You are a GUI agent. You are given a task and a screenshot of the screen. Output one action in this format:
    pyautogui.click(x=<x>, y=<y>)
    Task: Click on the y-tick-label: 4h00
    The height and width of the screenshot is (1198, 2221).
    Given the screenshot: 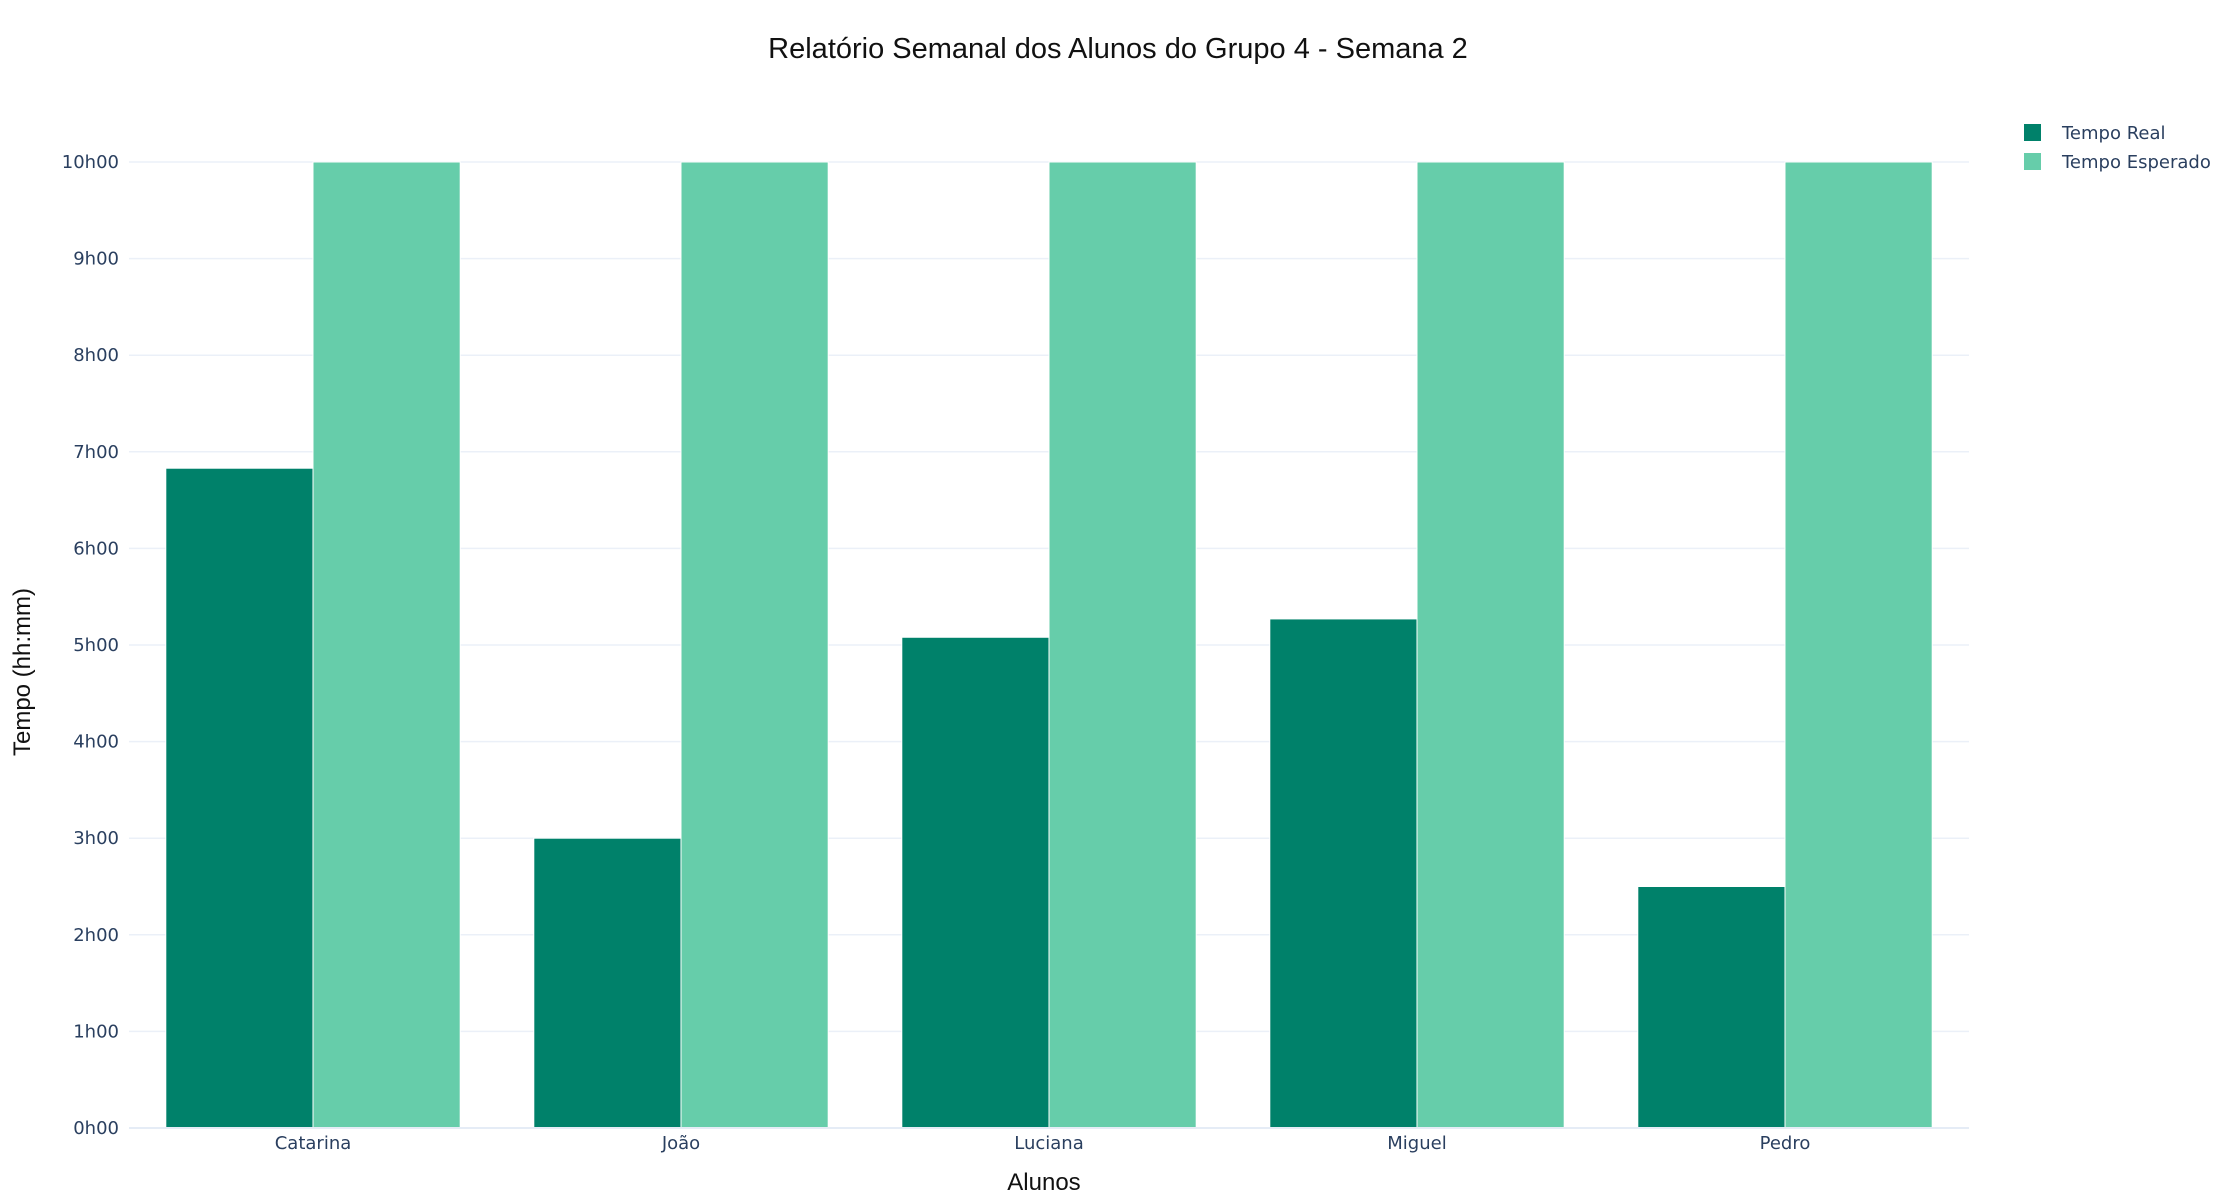 What is the action you would take?
    pyautogui.click(x=96, y=742)
    